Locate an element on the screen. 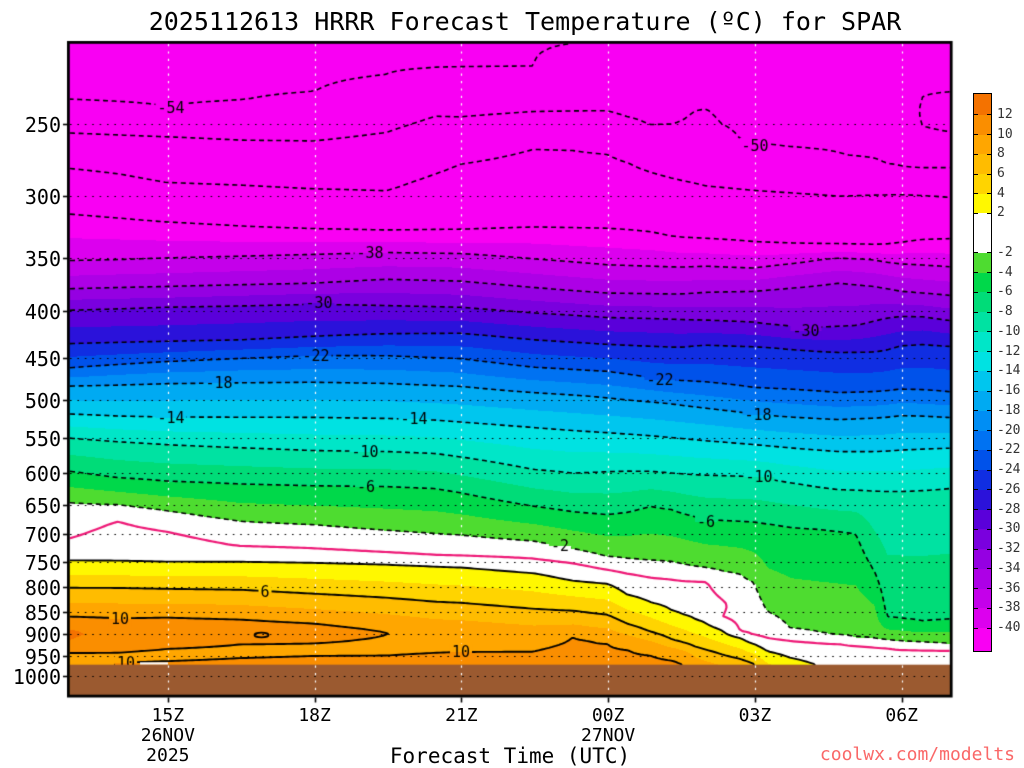 The width and height of the screenshot is (1024, 768). pressure-tick-250: 250 is located at coordinates (42, 124).